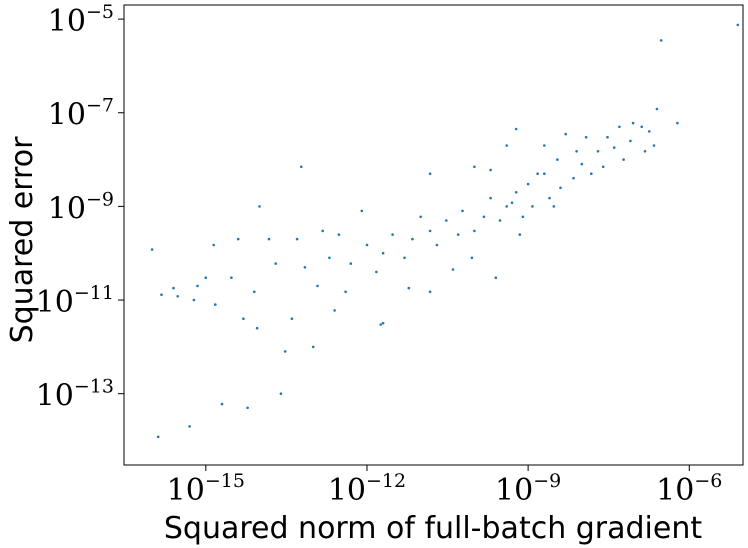 The height and width of the screenshot is (548, 748). I want to click on x-tick-label: 10⁻¹², so click(367, 489).